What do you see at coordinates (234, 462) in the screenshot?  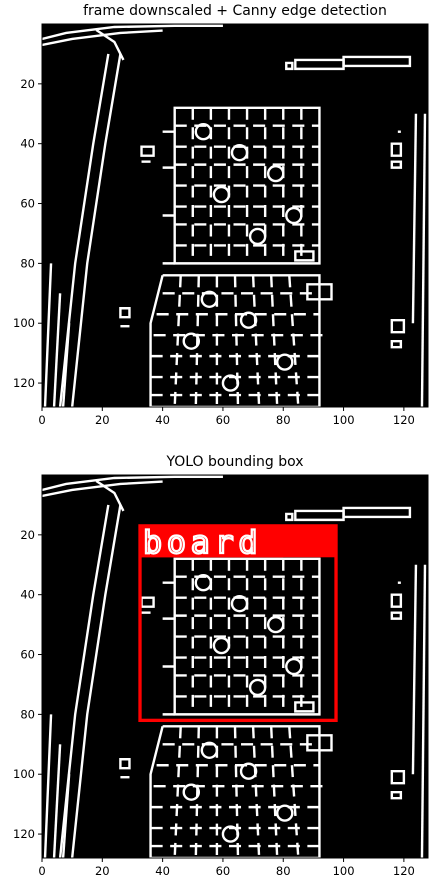 I see `panel-2-title: YOLO bounding box` at bounding box center [234, 462].